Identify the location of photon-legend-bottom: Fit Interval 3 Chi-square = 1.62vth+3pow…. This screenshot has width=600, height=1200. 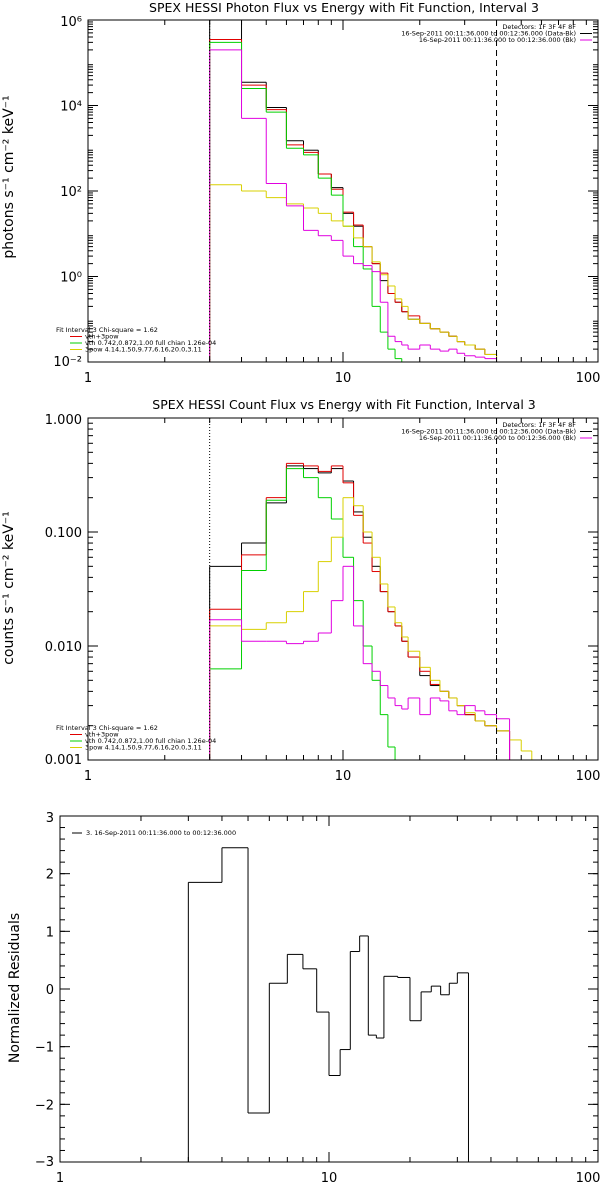
(136, 340).